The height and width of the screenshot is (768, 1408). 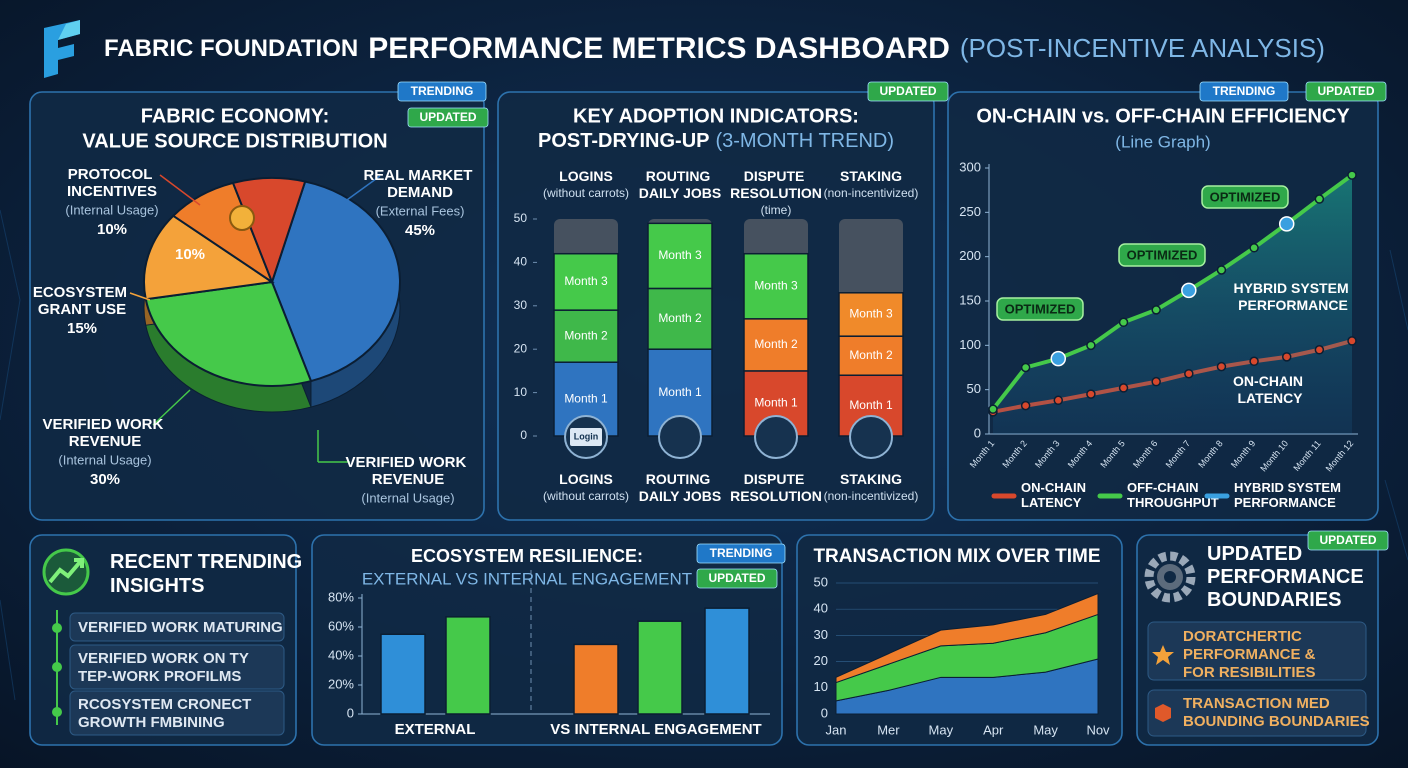 What do you see at coordinates (1257, 554) in the screenshot?
I see `text-line: UPDATED` at bounding box center [1257, 554].